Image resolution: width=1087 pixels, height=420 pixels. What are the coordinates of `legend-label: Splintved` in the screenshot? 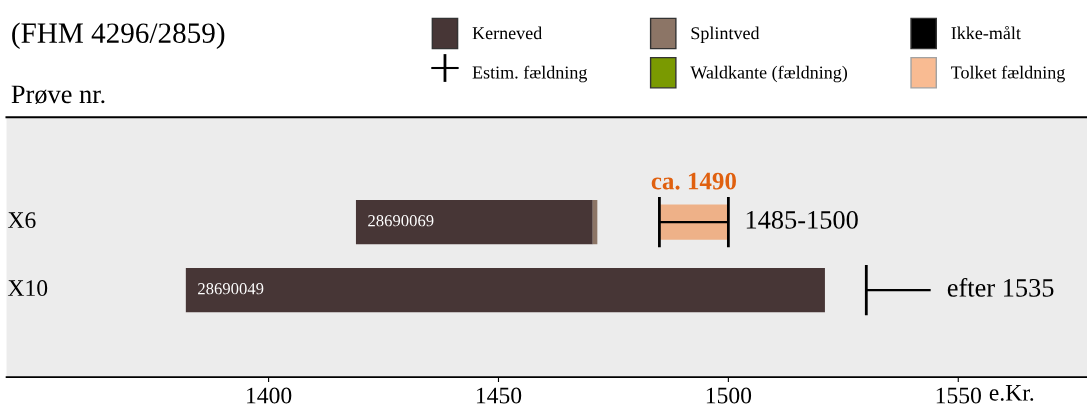 It's located at (725, 34).